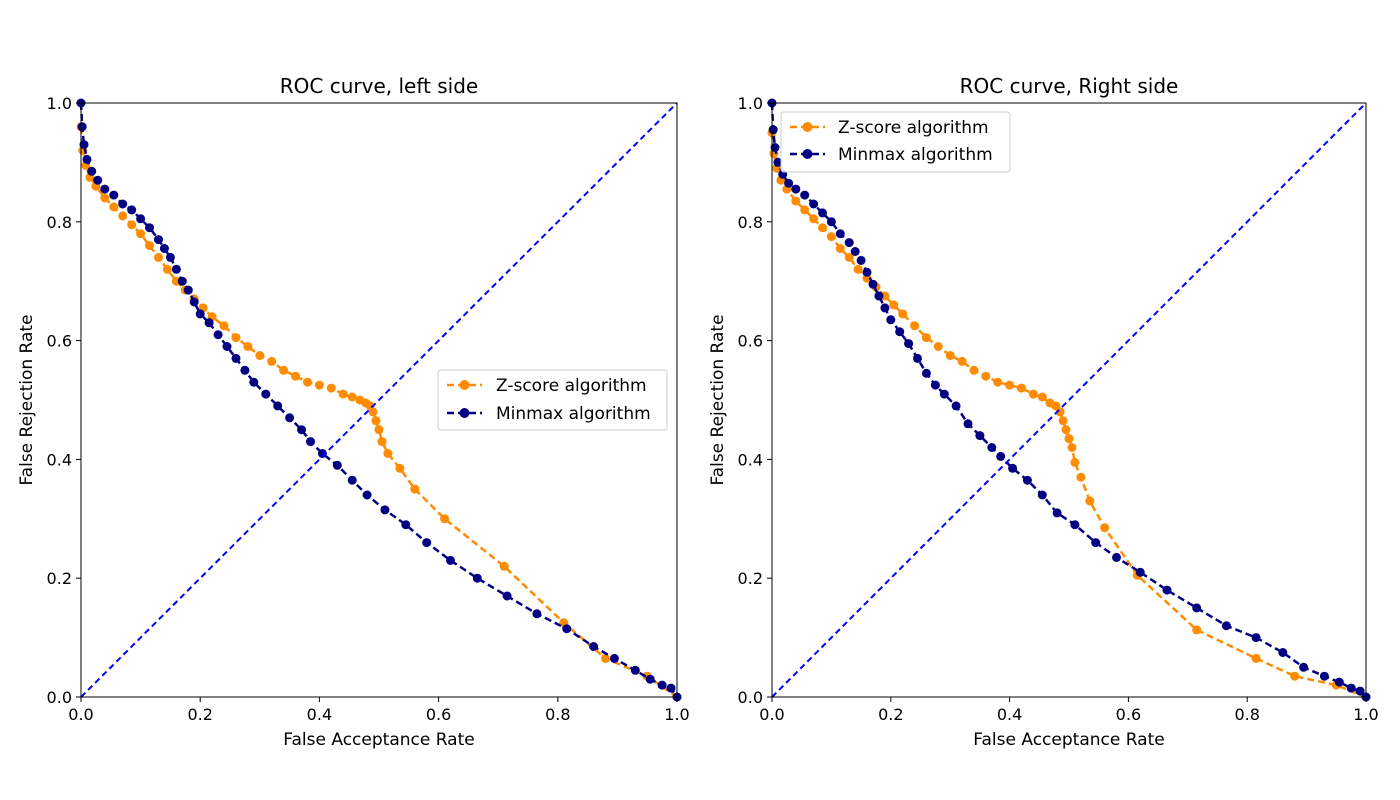 This screenshot has width=1400, height=800. I want to click on right-y-tick-label: 0.2, so click(750, 578).